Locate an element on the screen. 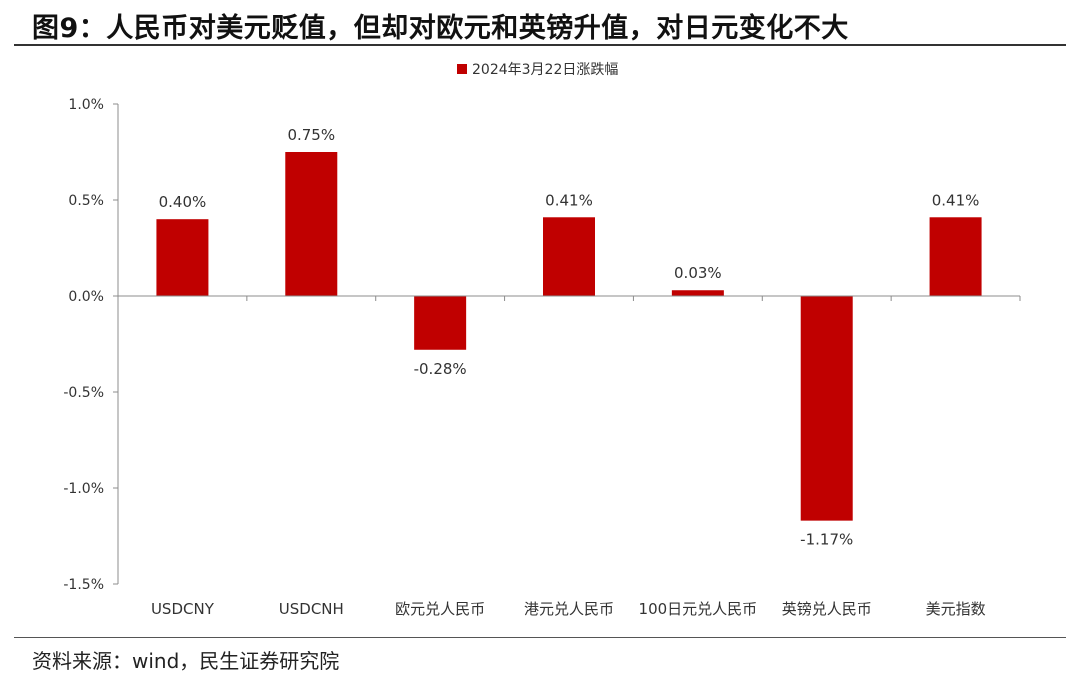 Image resolution: width=1080 pixels, height=680 pixels. x-tick-label-2: 欧元兑人民币 is located at coordinates (440, 609).